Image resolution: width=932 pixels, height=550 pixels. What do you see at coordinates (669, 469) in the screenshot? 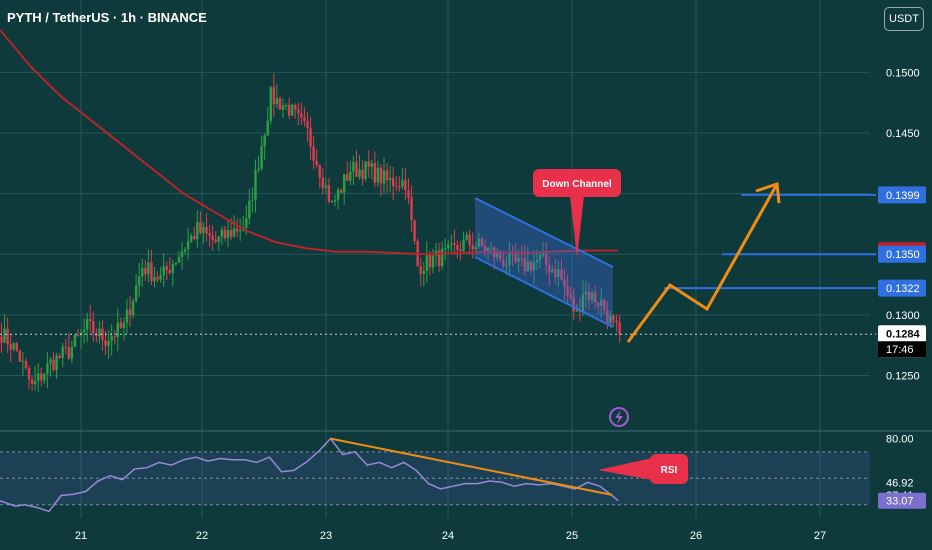
I see `rsi-label-box` at bounding box center [669, 469].